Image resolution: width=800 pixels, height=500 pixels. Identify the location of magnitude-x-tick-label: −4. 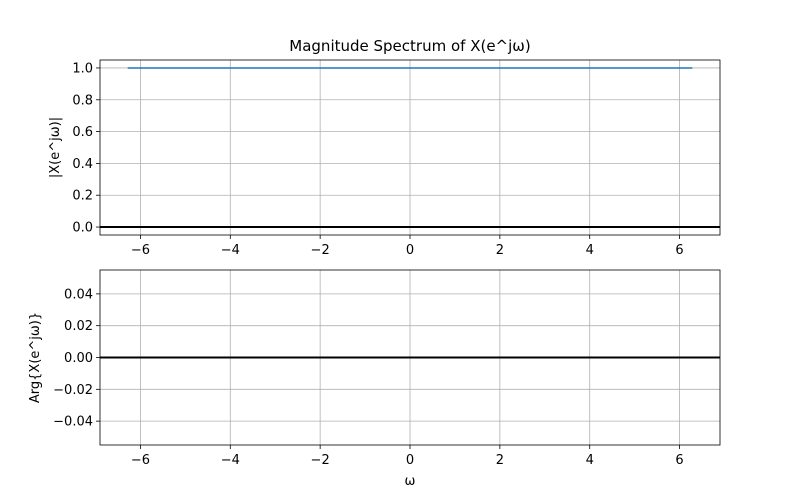
(230, 250).